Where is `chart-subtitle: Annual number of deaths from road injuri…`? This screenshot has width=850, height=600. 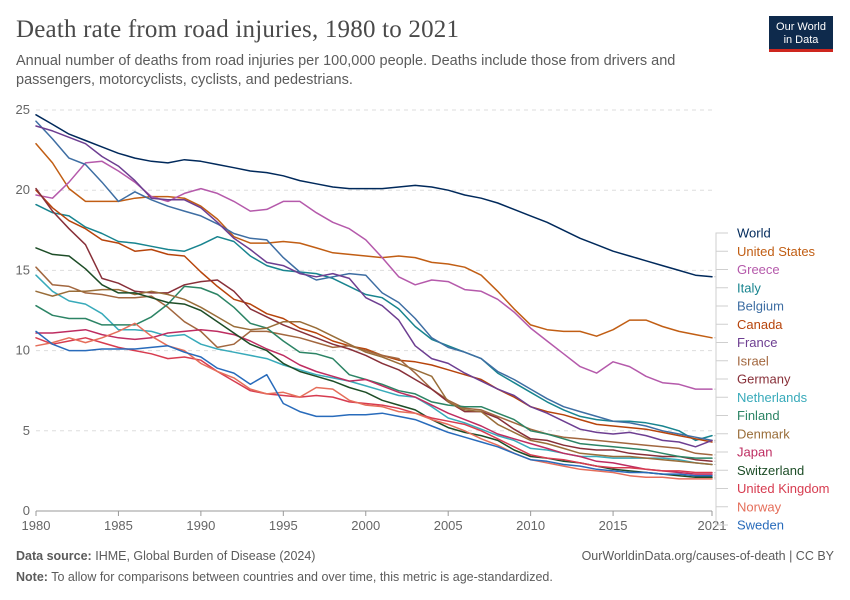
chart-subtitle: Annual number of deaths from road injuri… is located at coordinates (346, 70).